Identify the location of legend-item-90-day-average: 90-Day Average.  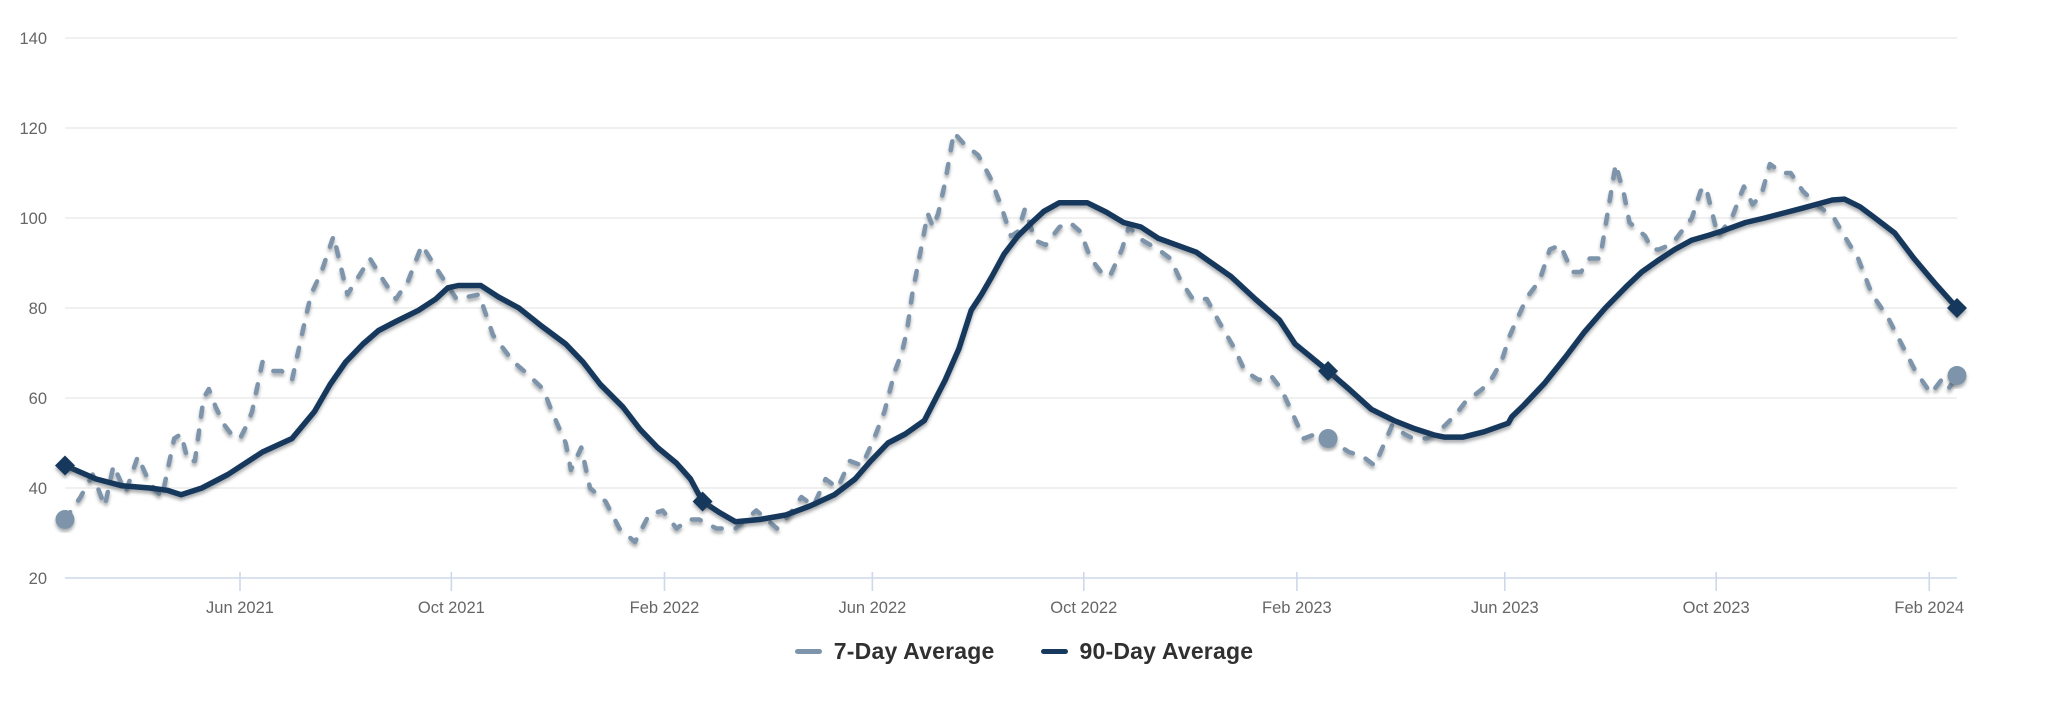
(1147, 651).